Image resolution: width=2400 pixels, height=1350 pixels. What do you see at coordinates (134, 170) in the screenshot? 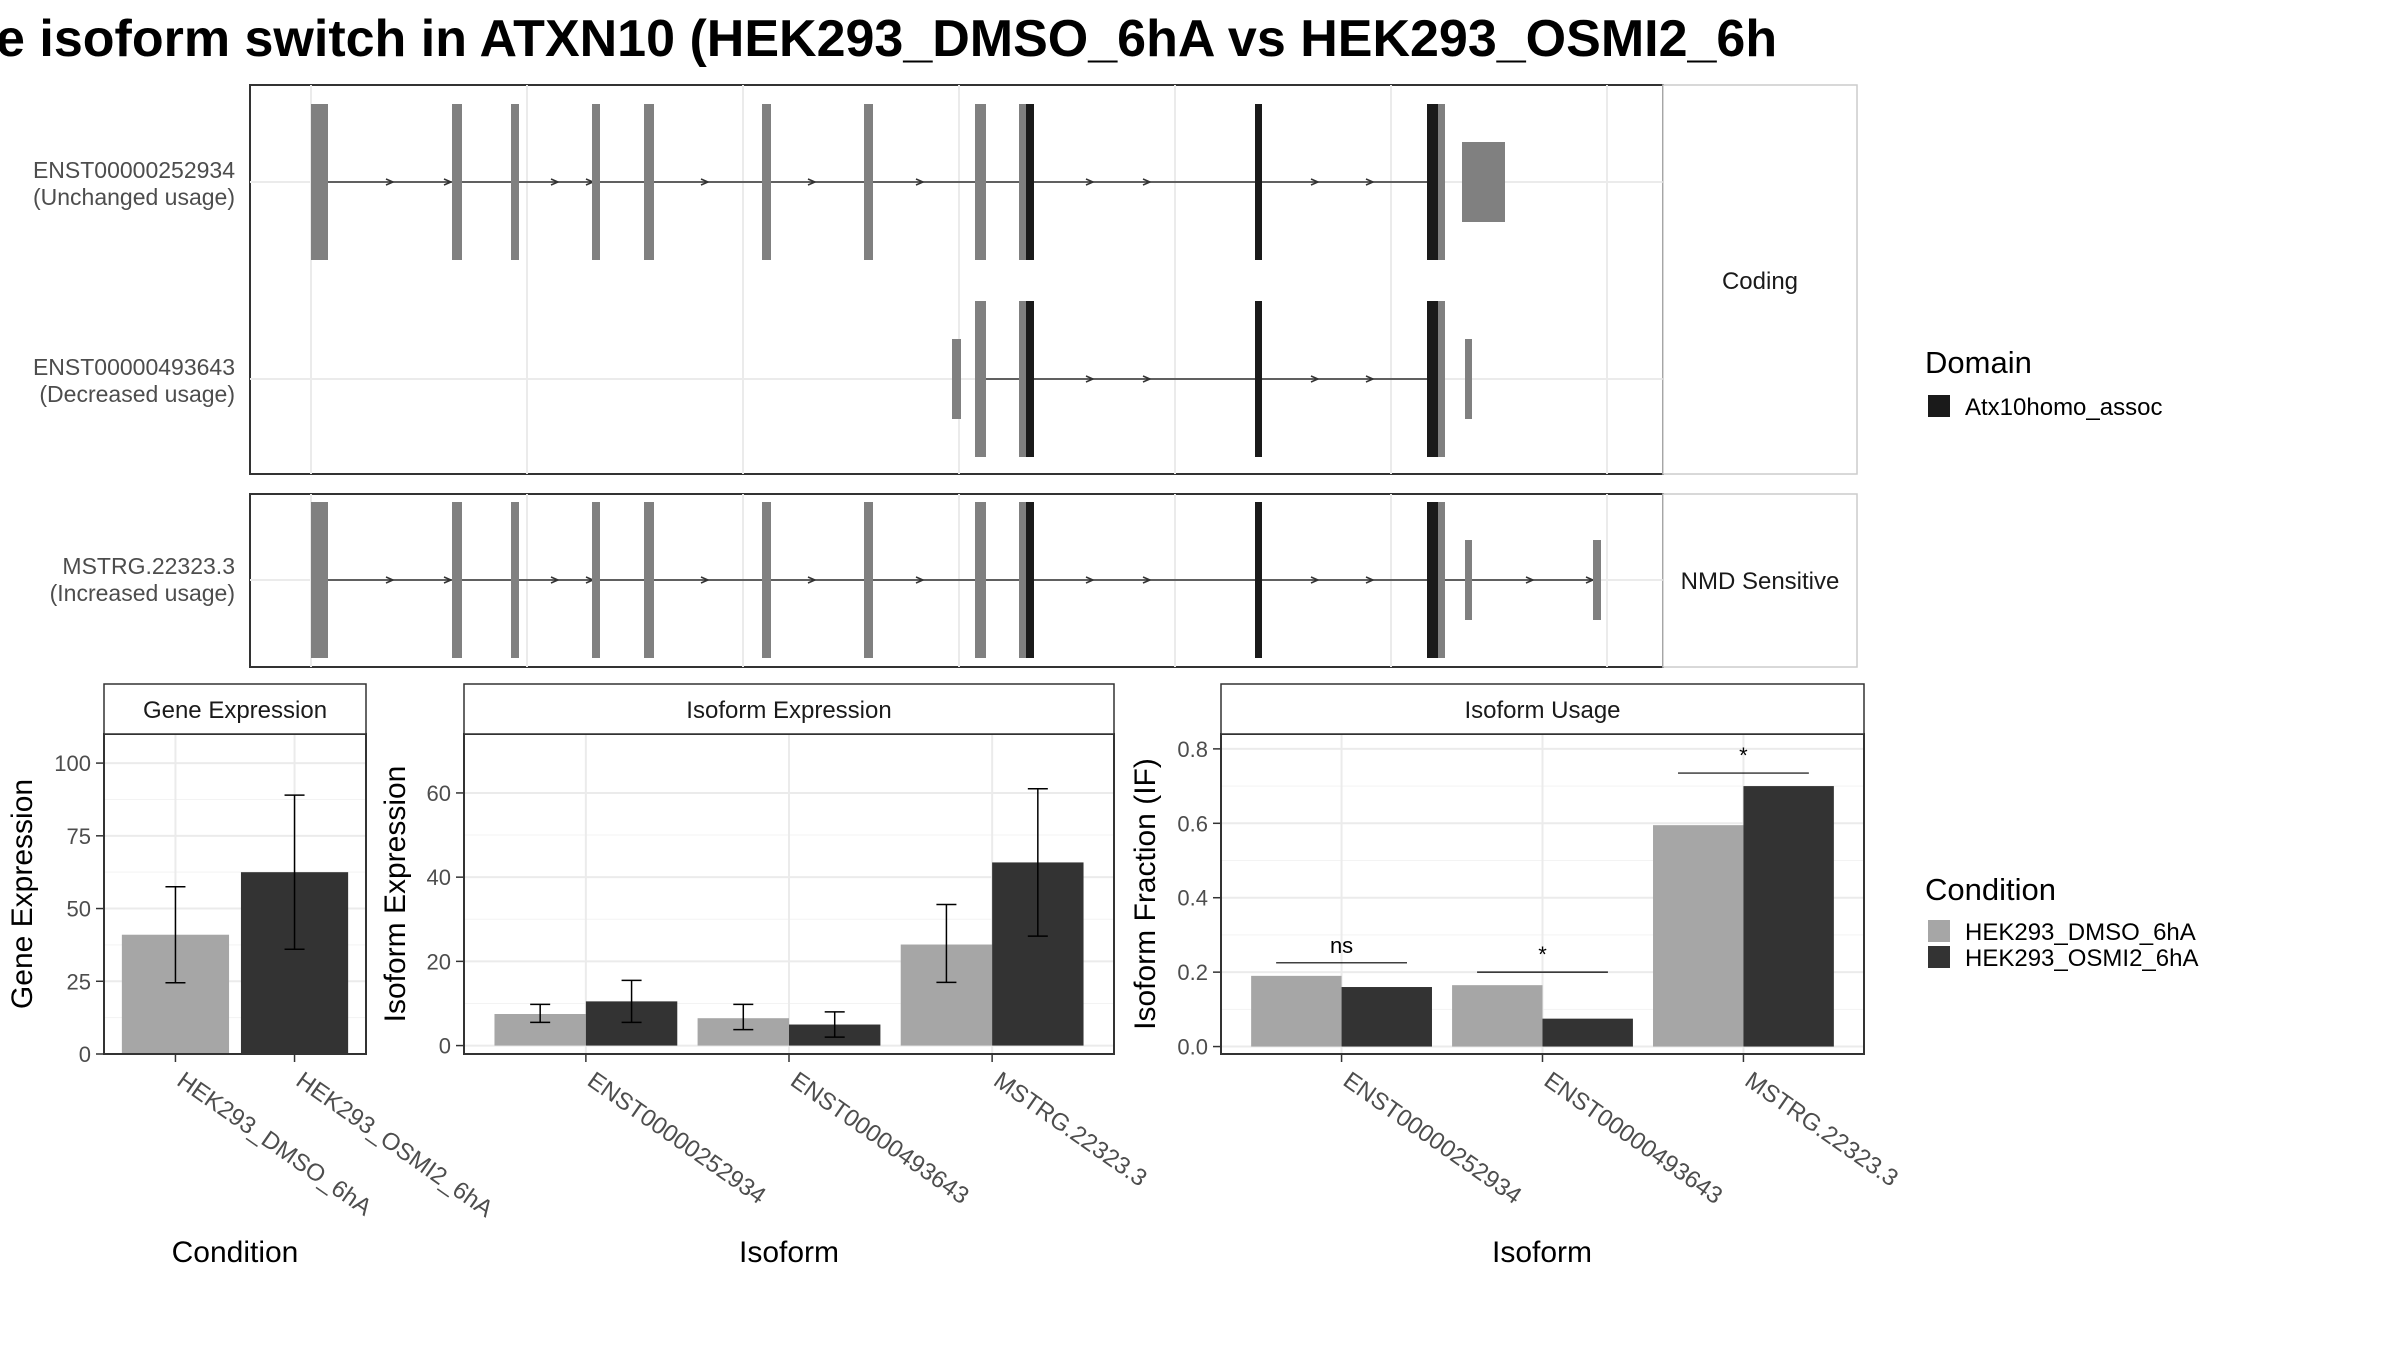
I see `transcript-label: ENST00000252934` at bounding box center [134, 170].